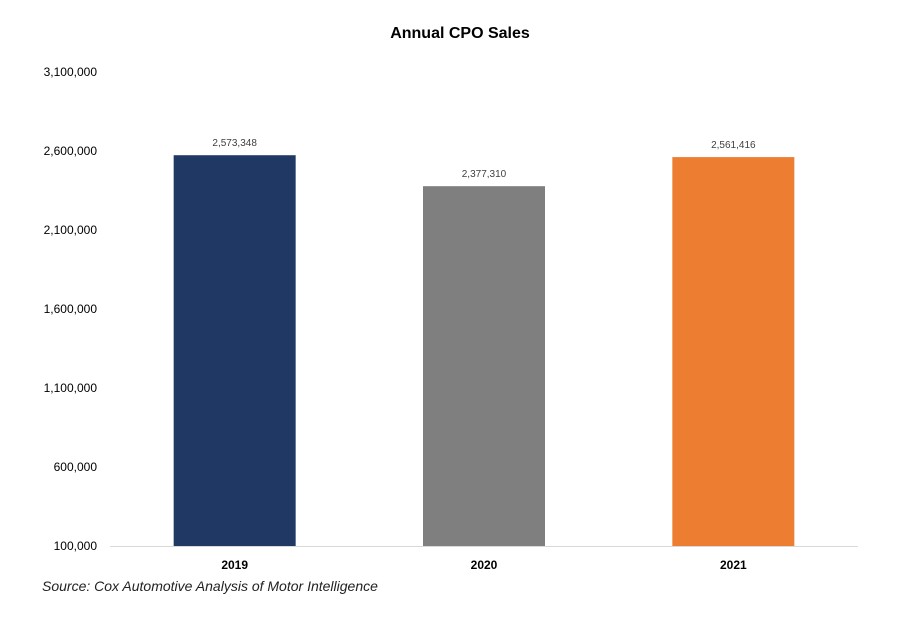 Image resolution: width=920 pixels, height=619 pixels. What do you see at coordinates (234, 351) in the screenshot?
I see `bar-2019` at bounding box center [234, 351].